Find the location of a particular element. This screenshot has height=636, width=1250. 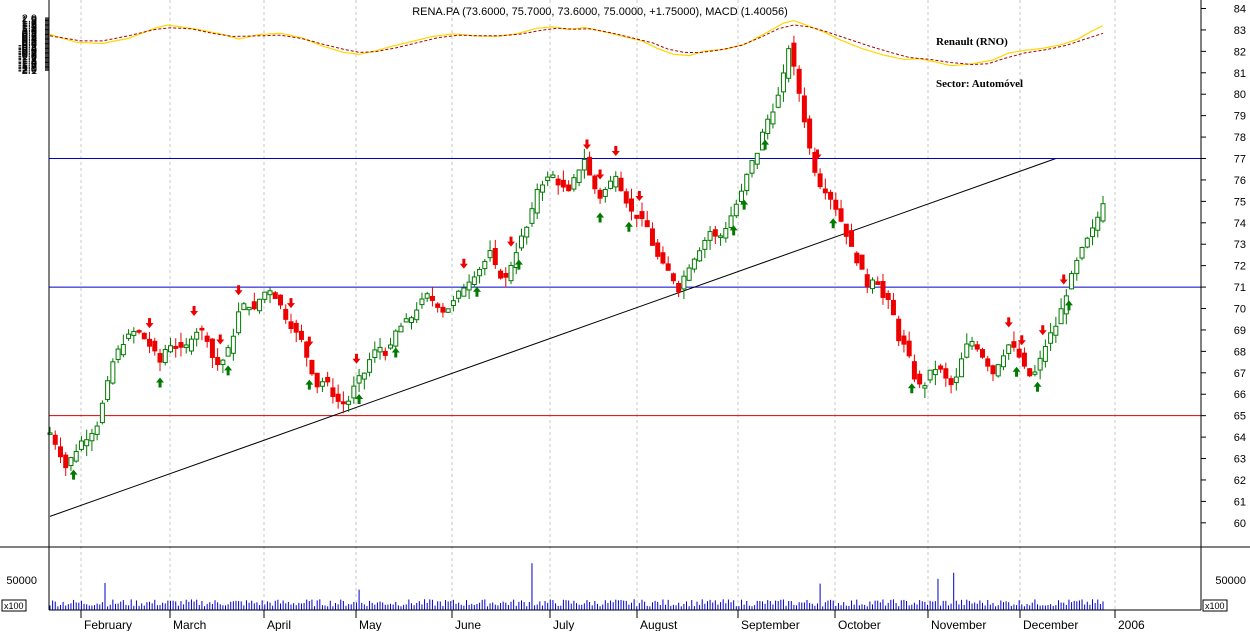

left-tick-label: 0.0 is located at coordinates (29, 44).